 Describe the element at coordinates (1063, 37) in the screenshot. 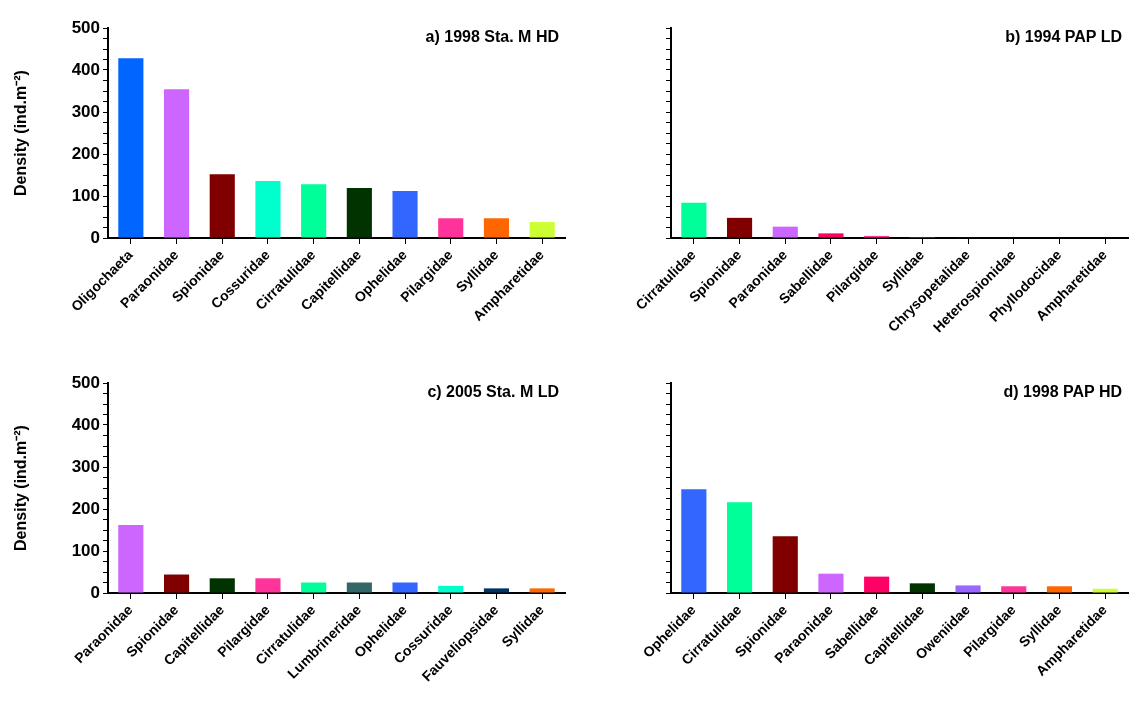

I see `chart-title: b) 1994 PAP LD` at that location.